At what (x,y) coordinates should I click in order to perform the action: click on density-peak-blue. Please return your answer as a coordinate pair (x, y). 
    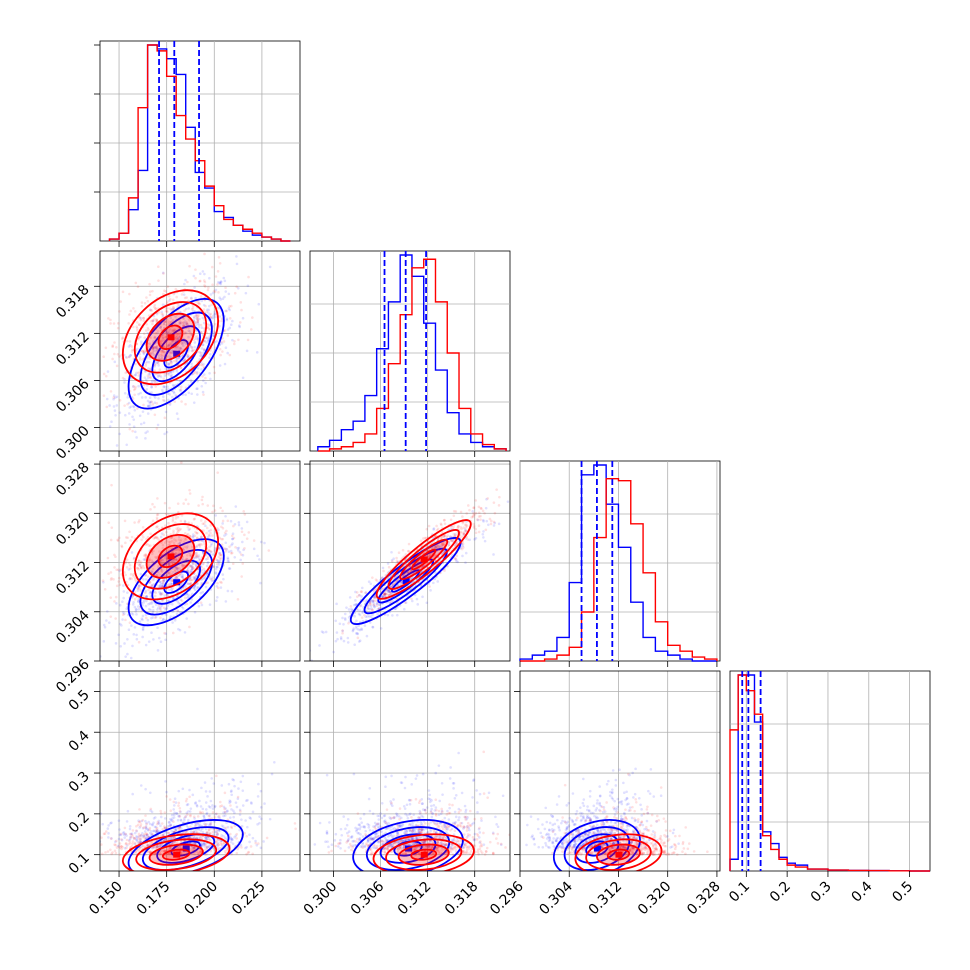
    Looking at the image, I should click on (406, 581).